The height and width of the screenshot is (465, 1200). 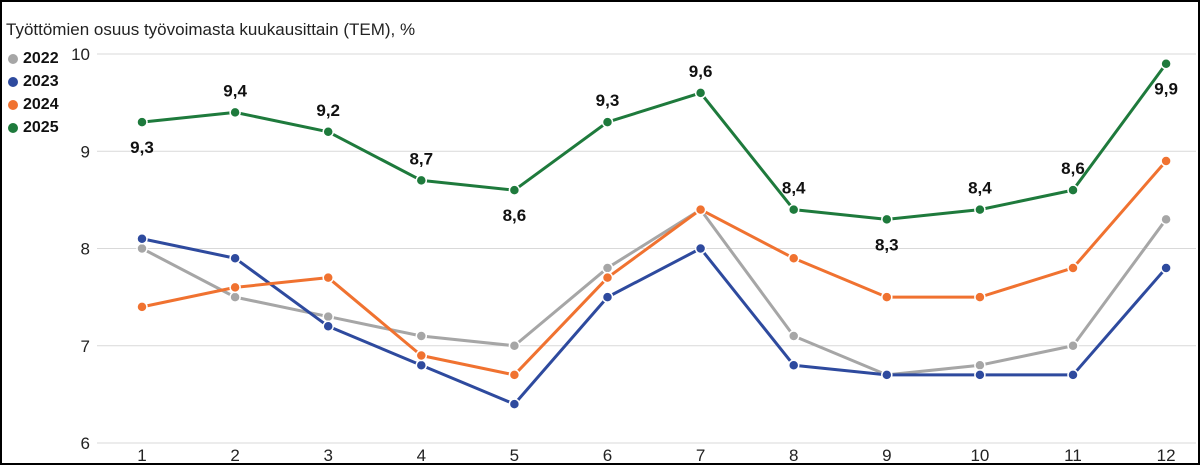 I want to click on x-tick-label: 4, so click(x=421, y=454).